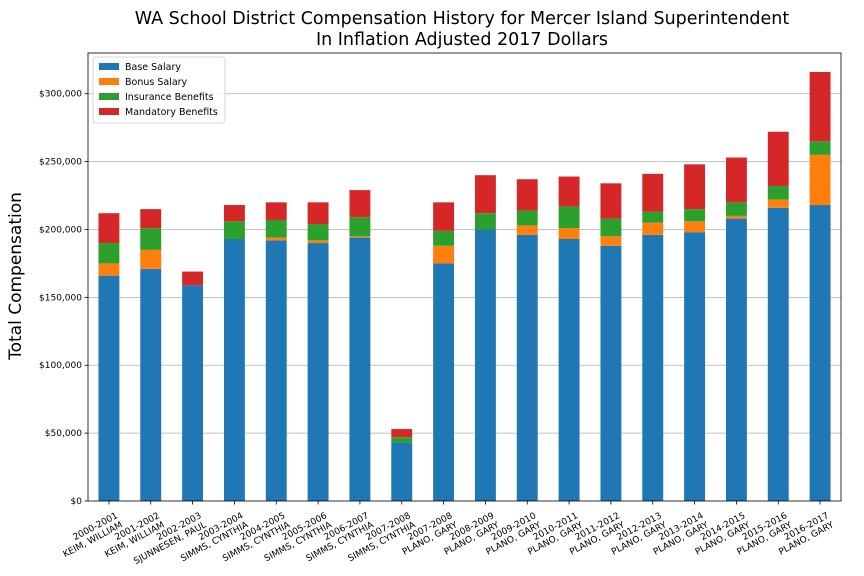  What do you see at coordinates (169, 97) in the screenshot?
I see `legend-label: Insurance Benefits` at bounding box center [169, 97].